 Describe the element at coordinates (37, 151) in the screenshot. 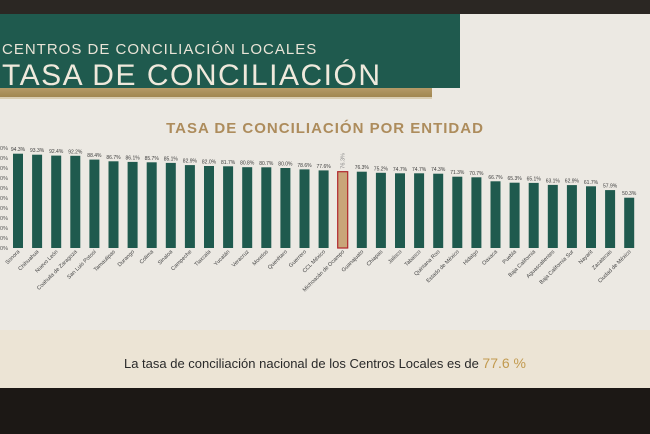

I see `data-label: 93.3%` at that location.